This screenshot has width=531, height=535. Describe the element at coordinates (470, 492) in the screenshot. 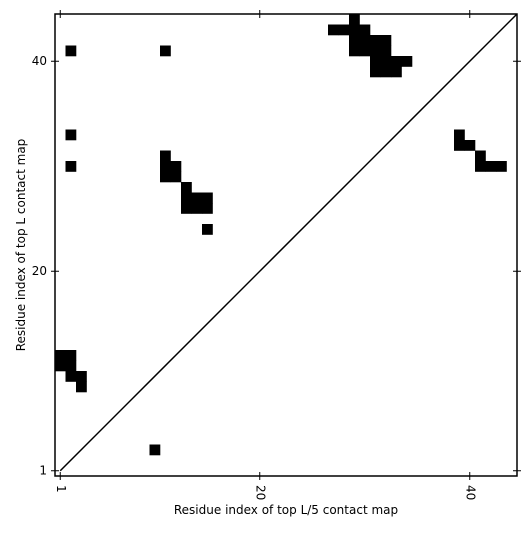

I see `x-tick-label: 40` at that location.